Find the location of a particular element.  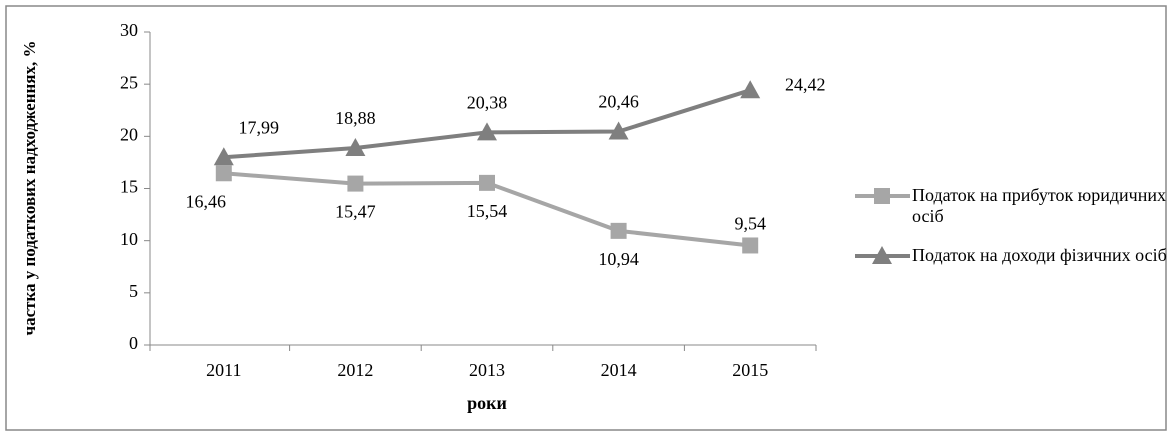

data-label: 24,42 is located at coordinates (805, 84).